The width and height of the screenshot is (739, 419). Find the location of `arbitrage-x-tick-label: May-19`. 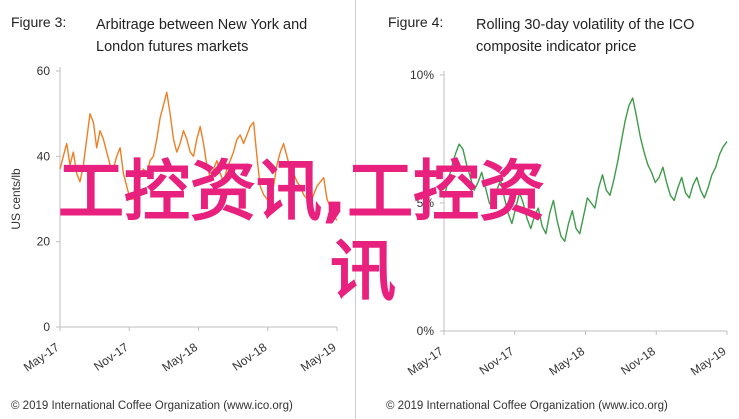

arbitrage-x-tick-label: May-19 is located at coordinates (318, 357).